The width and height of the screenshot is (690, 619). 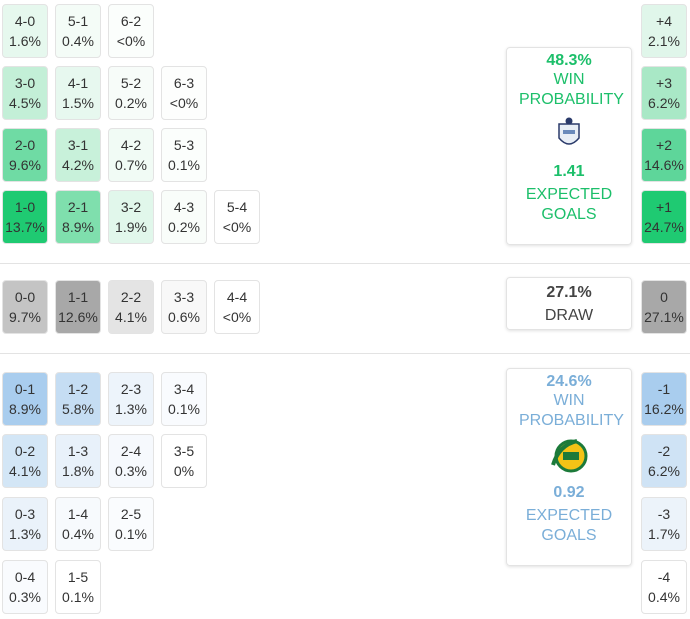 I want to click on cell-pct: 1.6%, so click(x=25, y=41).